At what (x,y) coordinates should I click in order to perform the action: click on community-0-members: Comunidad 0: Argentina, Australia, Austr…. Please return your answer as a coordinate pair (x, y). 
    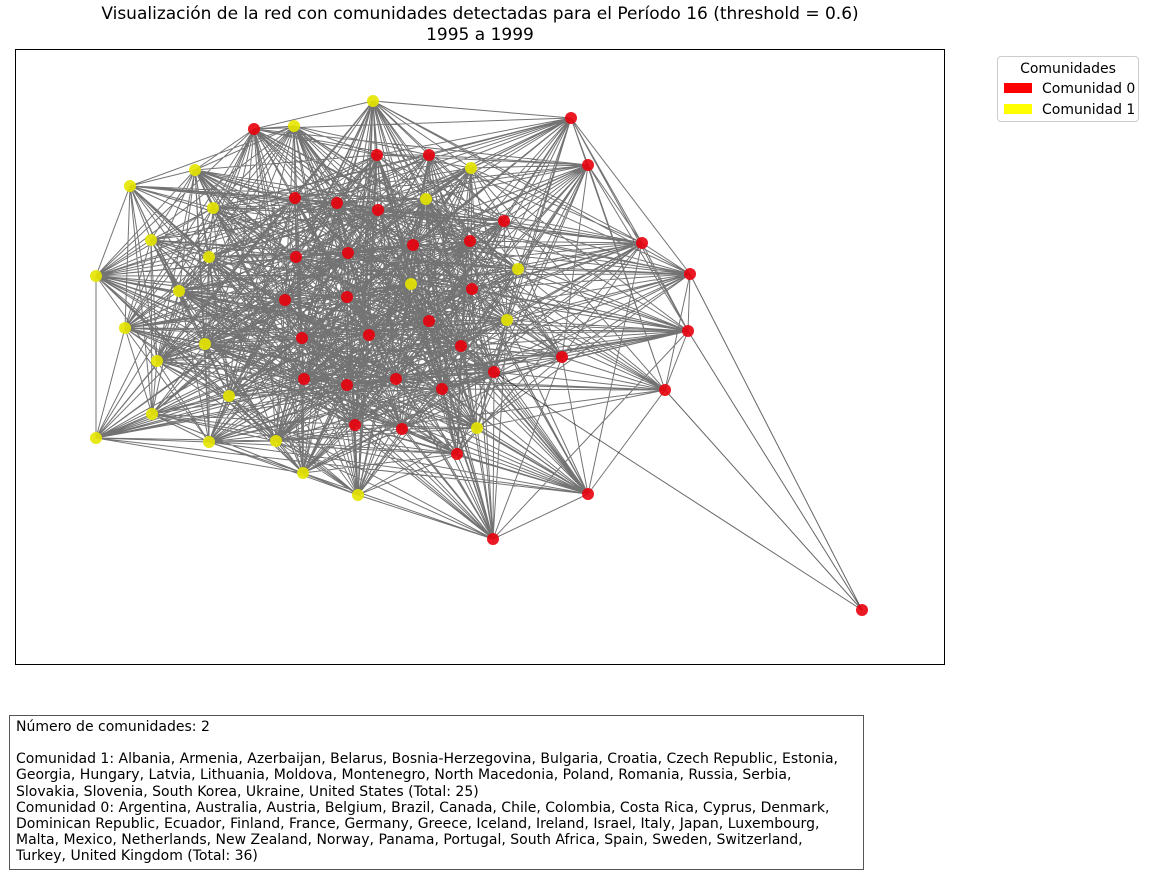
    Looking at the image, I should click on (423, 832).